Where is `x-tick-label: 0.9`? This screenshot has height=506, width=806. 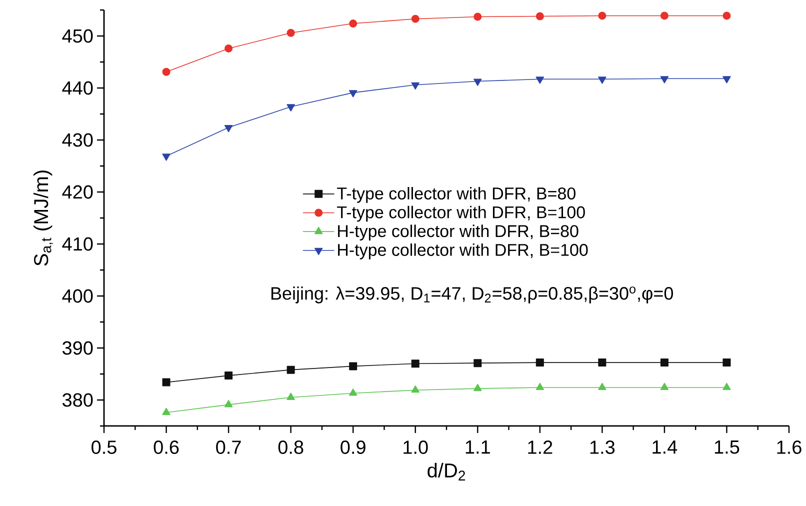
x-tick-label: 0.9 is located at coordinates (353, 447).